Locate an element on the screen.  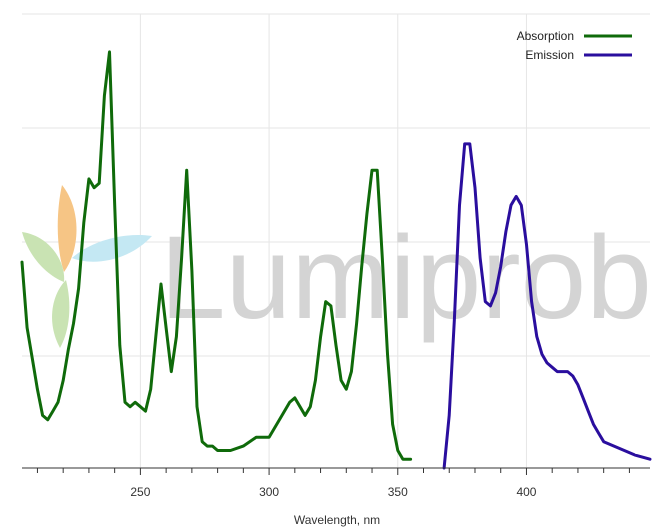
x-tick-label: 400 is located at coordinates (526, 492).